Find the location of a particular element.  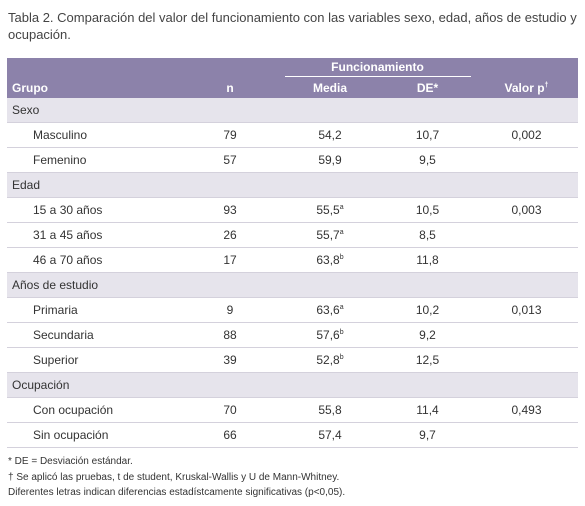

n-cell: 9 is located at coordinates (230, 310).